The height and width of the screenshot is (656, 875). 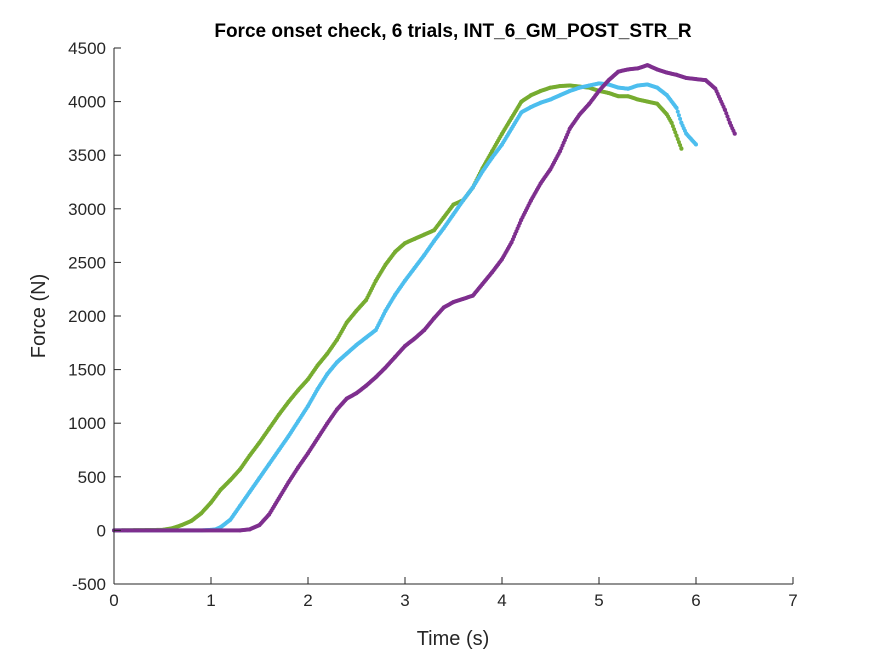 I want to click on y-tick-label: 4500, so click(x=87, y=48).